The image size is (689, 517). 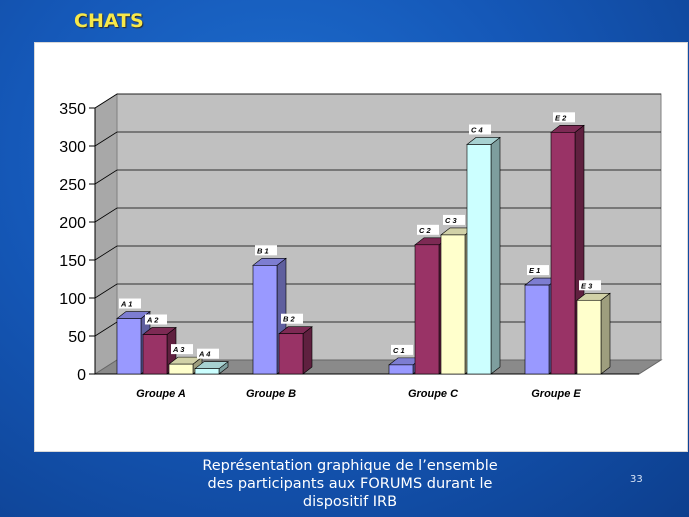 What do you see at coordinates (207, 371) in the screenshot?
I see `bar-a4` at bounding box center [207, 371].